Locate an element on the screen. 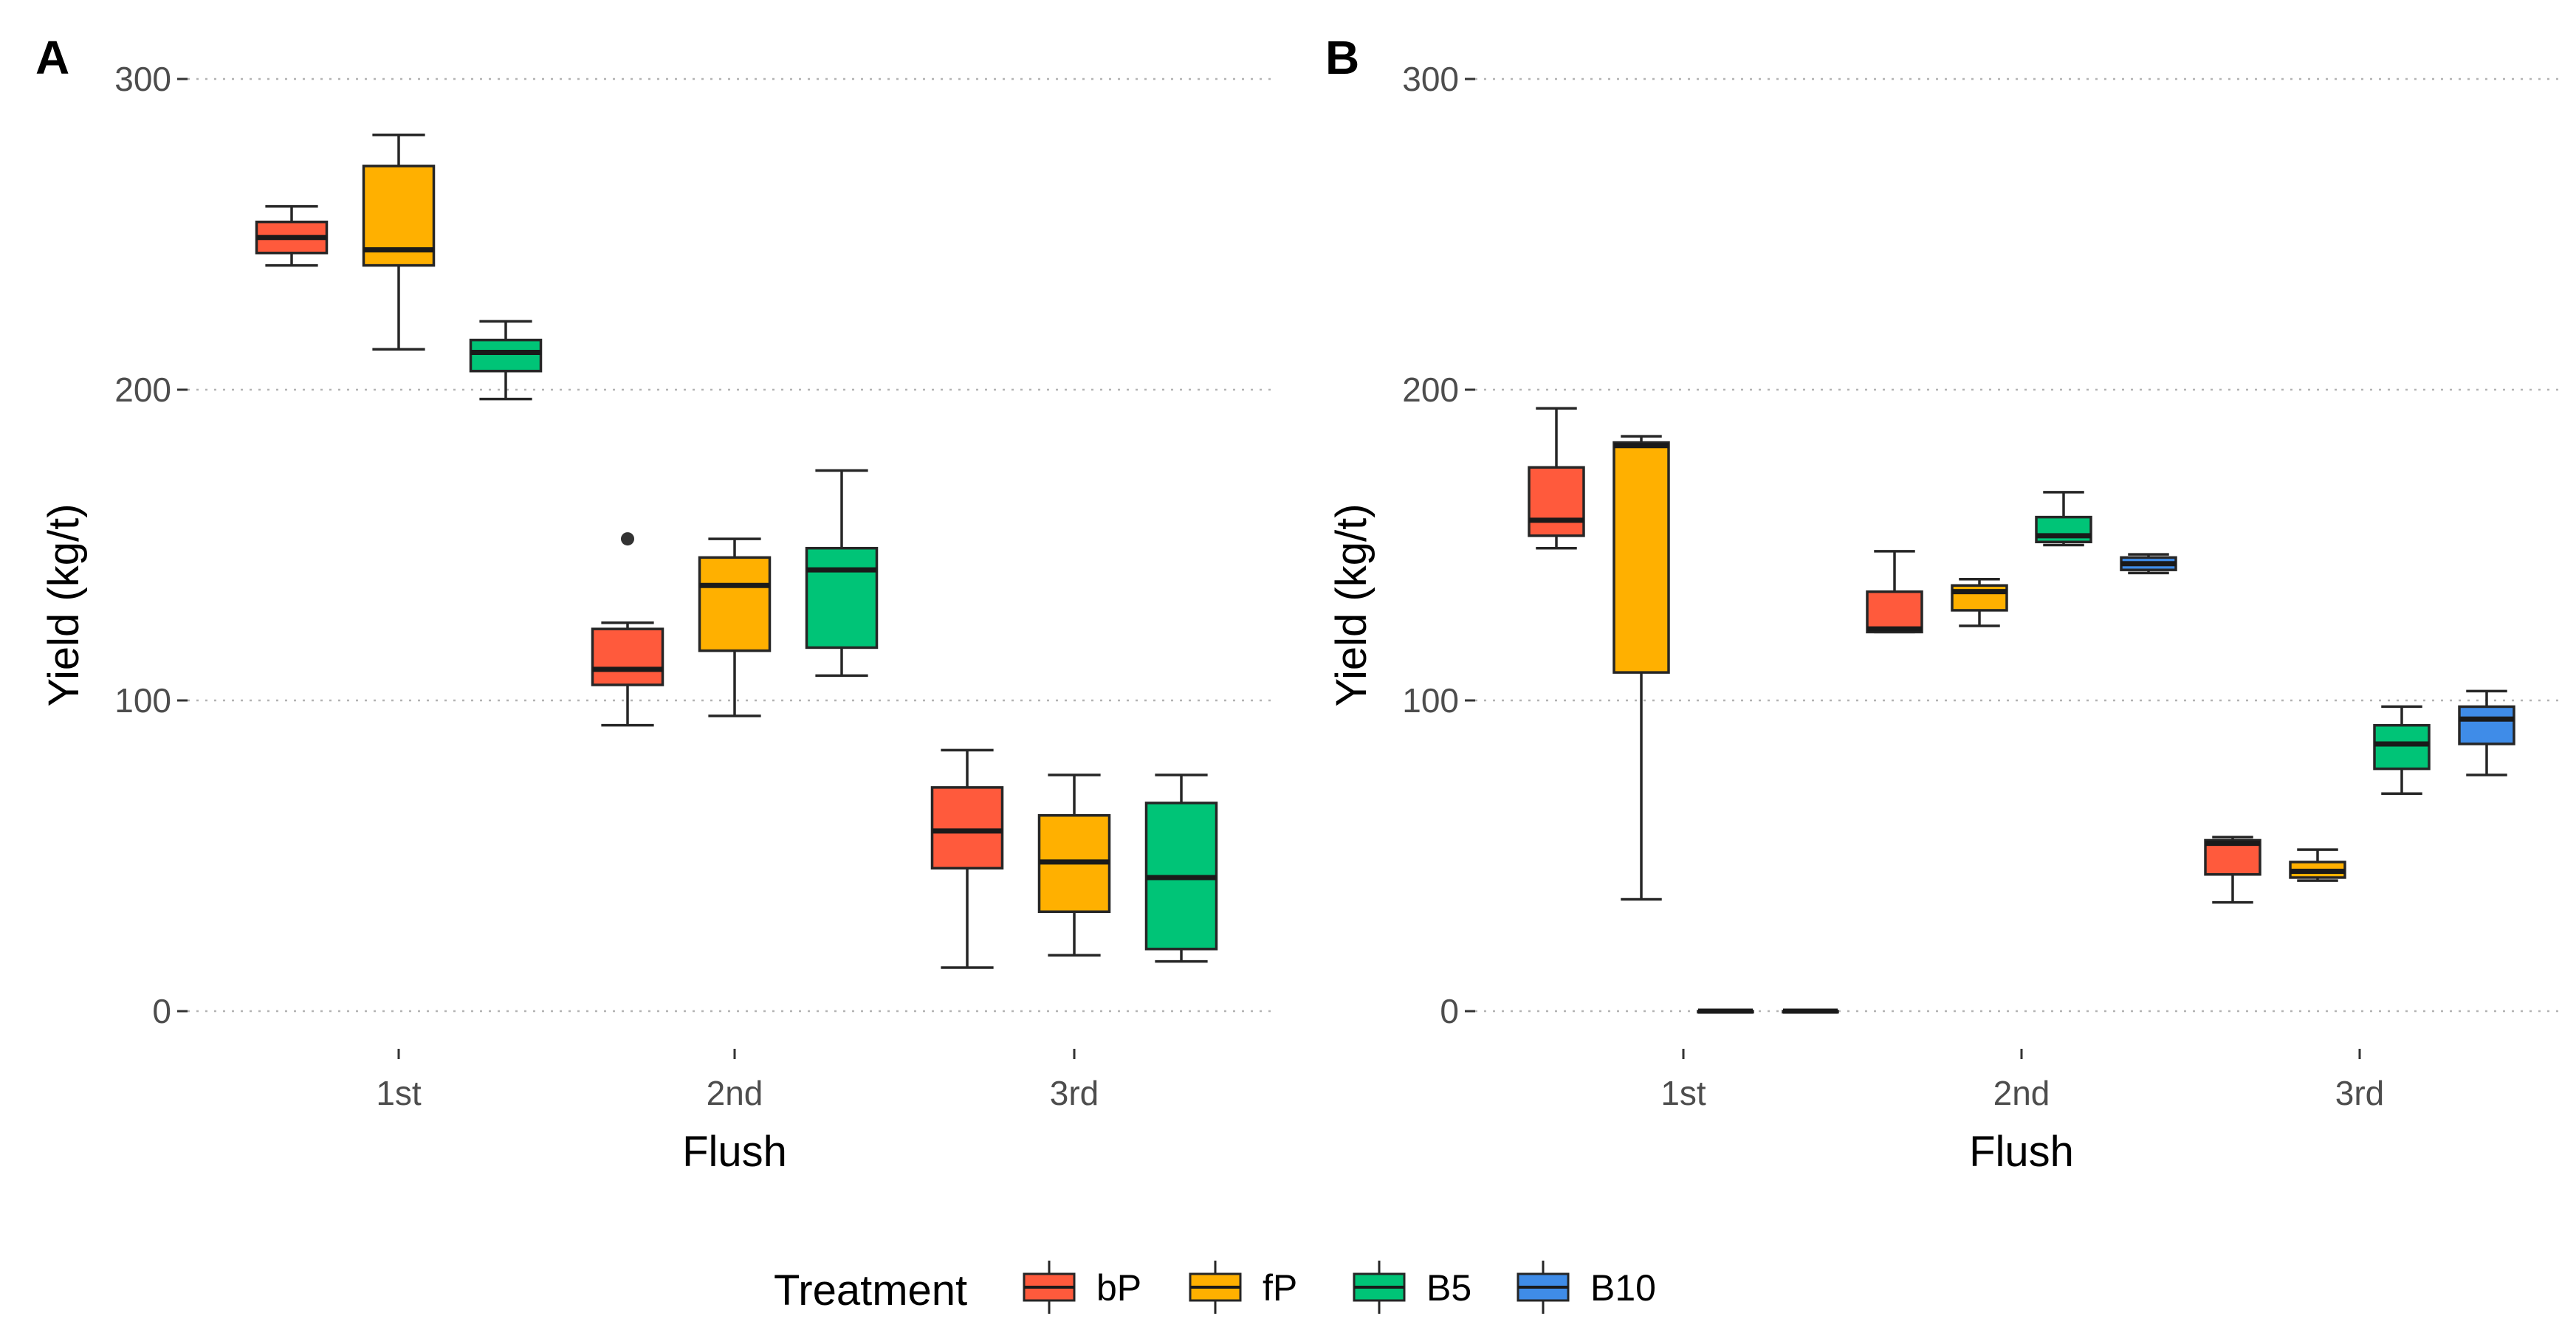 This screenshot has height=1330, width=2576. legend-item-B5: B5 is located at coordinates (1412, 1287).